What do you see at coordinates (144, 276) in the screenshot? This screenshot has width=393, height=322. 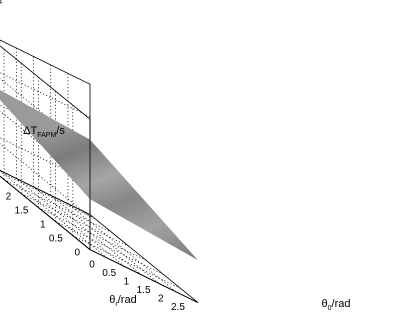 I see `x-axis-line` at bounding box center [144, 276].